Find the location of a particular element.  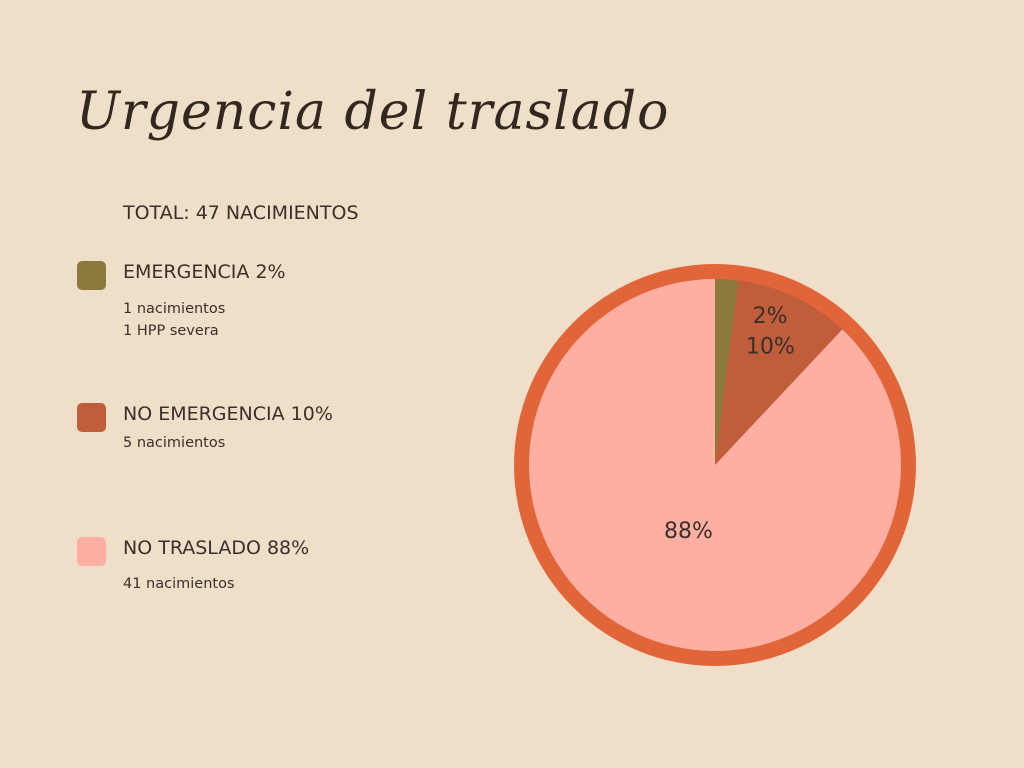

legend-details-no-traslado: 41 nacimientos is located at coordinates (179, 584).